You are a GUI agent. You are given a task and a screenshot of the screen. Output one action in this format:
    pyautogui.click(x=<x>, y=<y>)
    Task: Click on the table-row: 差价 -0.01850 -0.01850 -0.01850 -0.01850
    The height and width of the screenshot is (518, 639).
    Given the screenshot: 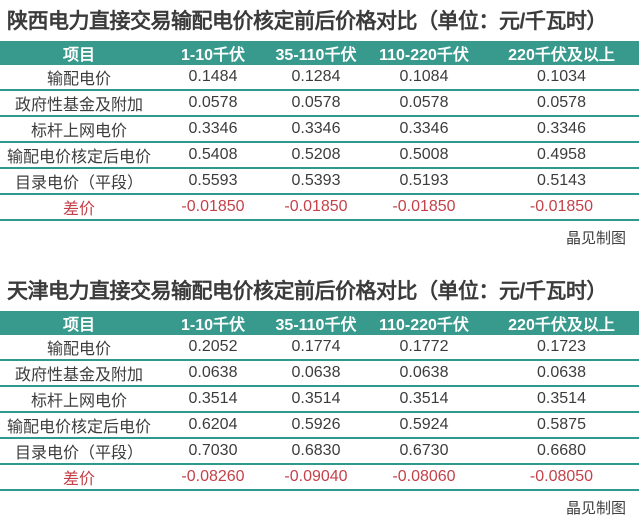 What is the action you would take?
    pyautogui.click(x=319, y=207)
    